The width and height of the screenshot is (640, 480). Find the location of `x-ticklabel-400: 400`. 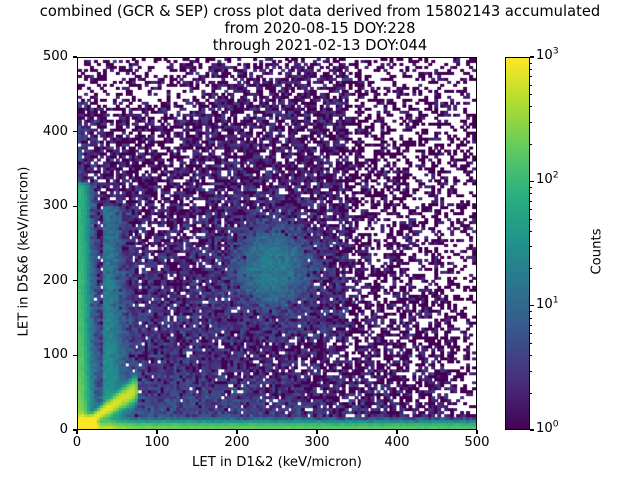

x-ticklabel-400: 400 is located at coordinates (397, 442).